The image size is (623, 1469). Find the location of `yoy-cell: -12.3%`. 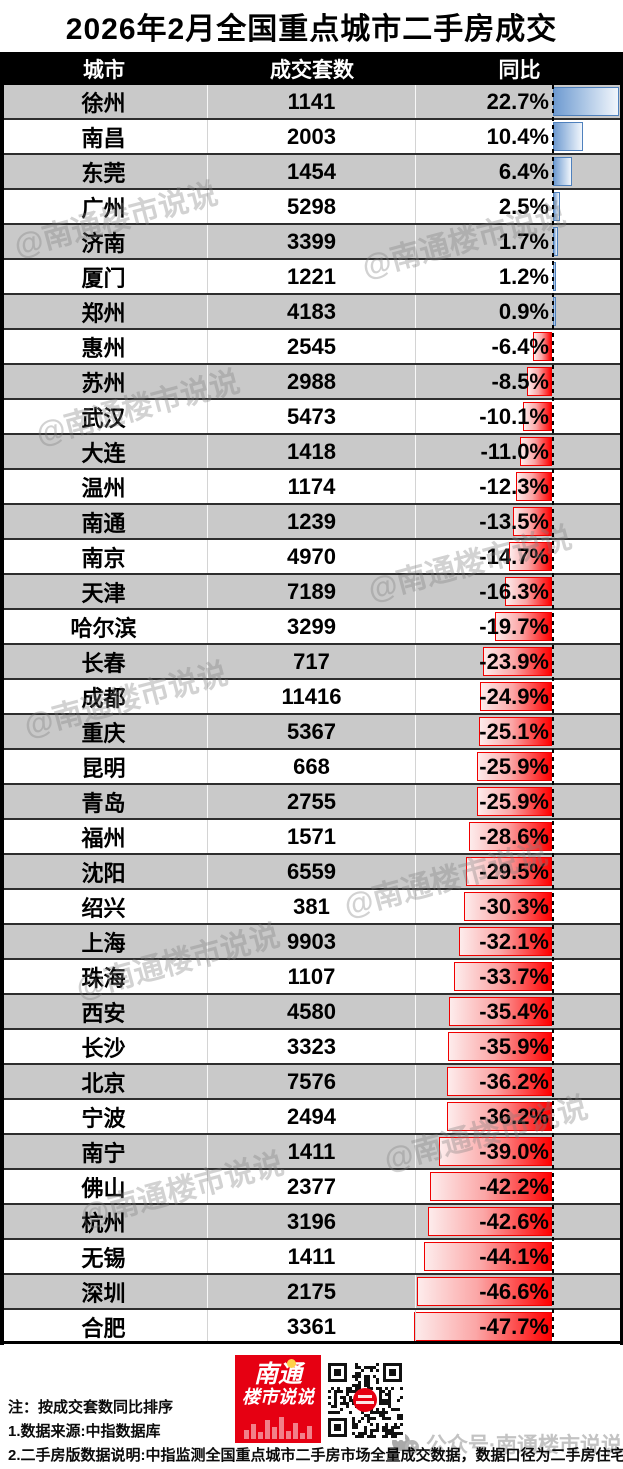

yoy-cell: -12.3% is located at coordinates (514, 486).